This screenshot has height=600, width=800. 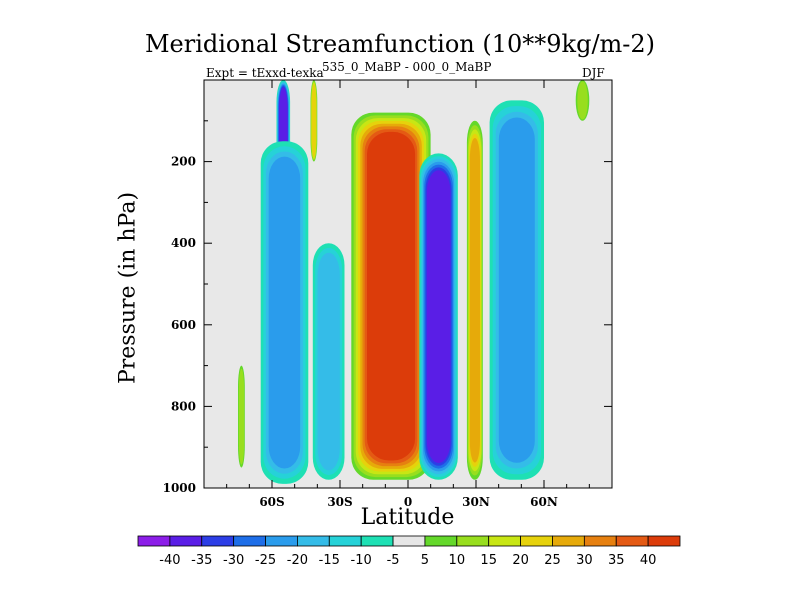 What do you see at coordinates (425, 560) in the screenshot?
I see `colorbar-label: 5` at bounding box center [425, 560].